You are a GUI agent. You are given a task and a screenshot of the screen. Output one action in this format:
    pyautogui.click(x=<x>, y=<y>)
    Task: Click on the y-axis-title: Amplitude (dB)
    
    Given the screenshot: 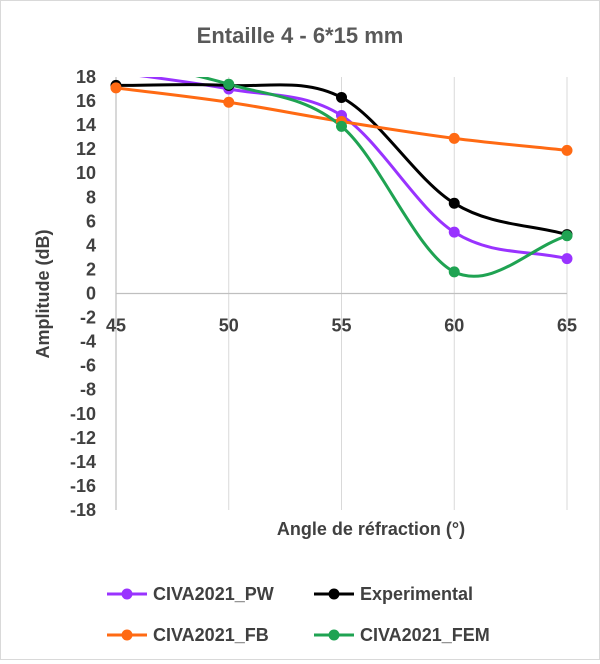 What is the action you would take?
    pyautogui.click(x=43, y=294)
    